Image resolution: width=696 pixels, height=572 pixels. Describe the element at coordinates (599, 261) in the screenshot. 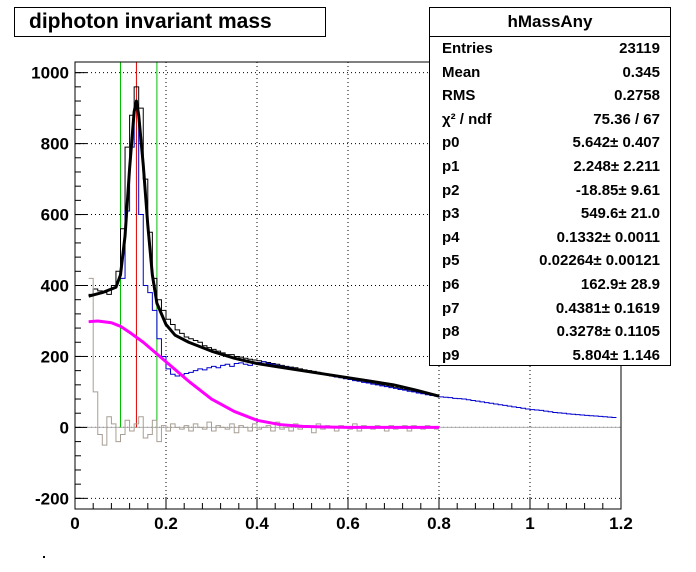

I see `stats-value: 0.02264± 0.00121` at that location.